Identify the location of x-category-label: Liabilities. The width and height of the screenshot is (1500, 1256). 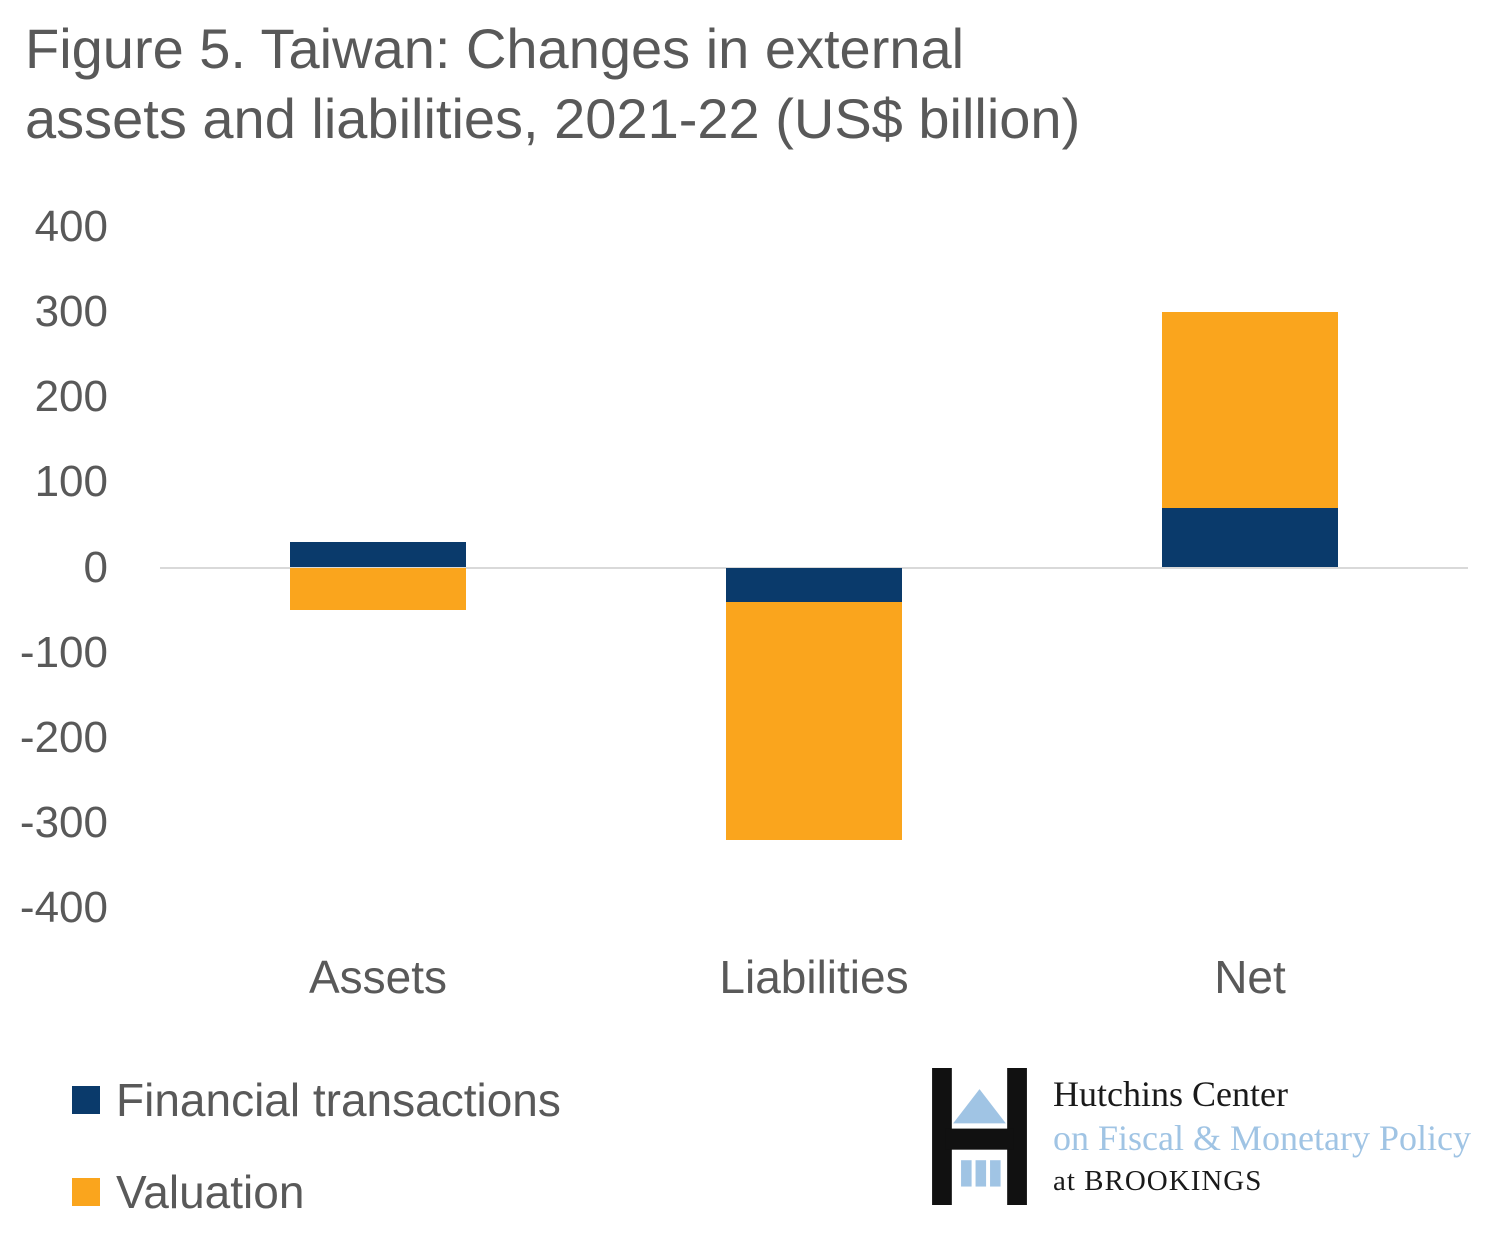
(814, 977).